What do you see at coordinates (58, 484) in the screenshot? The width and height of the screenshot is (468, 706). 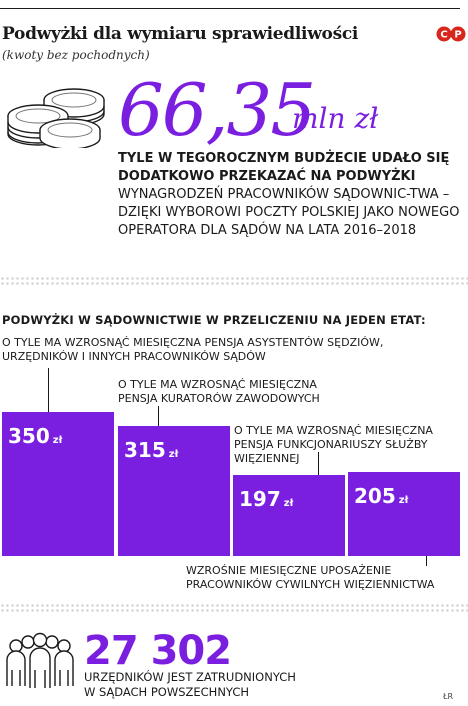 I see `bar-1: 350 zł` at bounding box center [58, 484].